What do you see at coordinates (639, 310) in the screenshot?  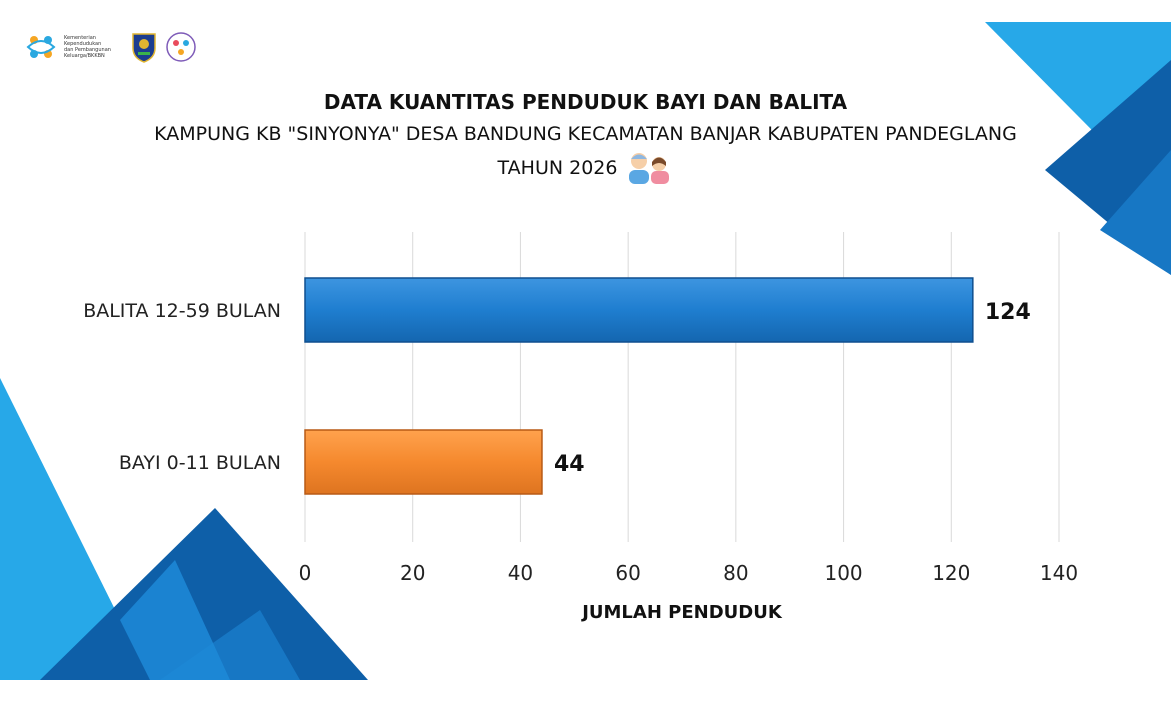 I see `bar-balita` at bounding box center [639, 310].